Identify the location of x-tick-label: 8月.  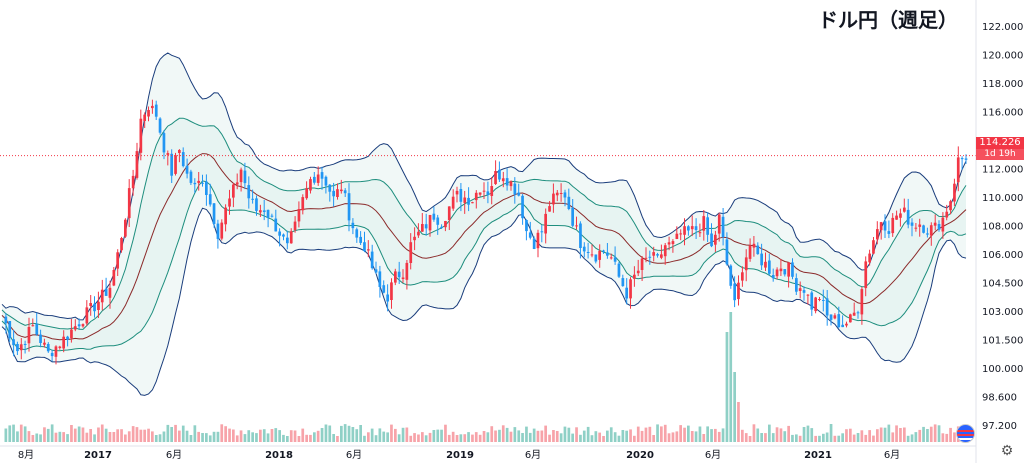
(26, 455).